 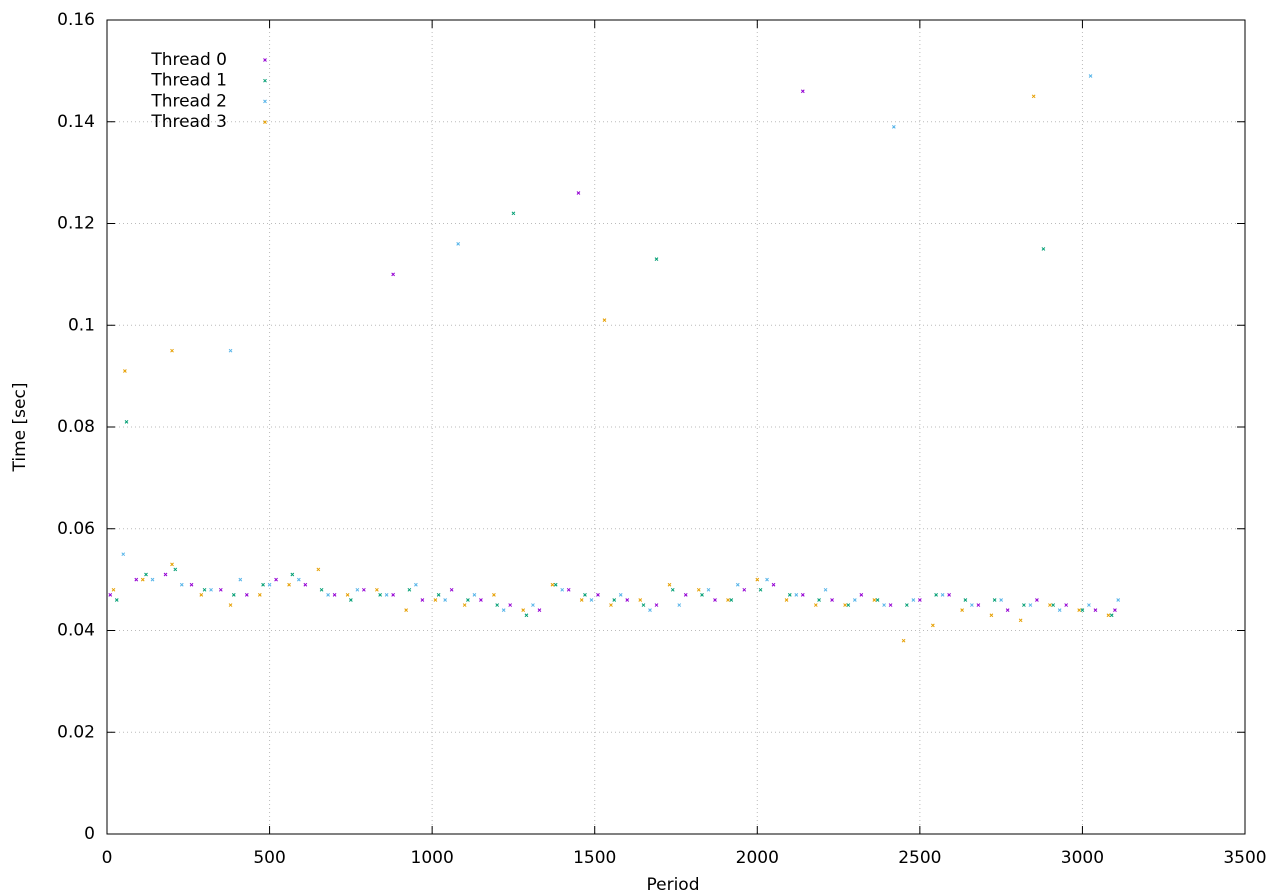 I want to click on legend-label: Thread 0, so click(x=188, y=60).